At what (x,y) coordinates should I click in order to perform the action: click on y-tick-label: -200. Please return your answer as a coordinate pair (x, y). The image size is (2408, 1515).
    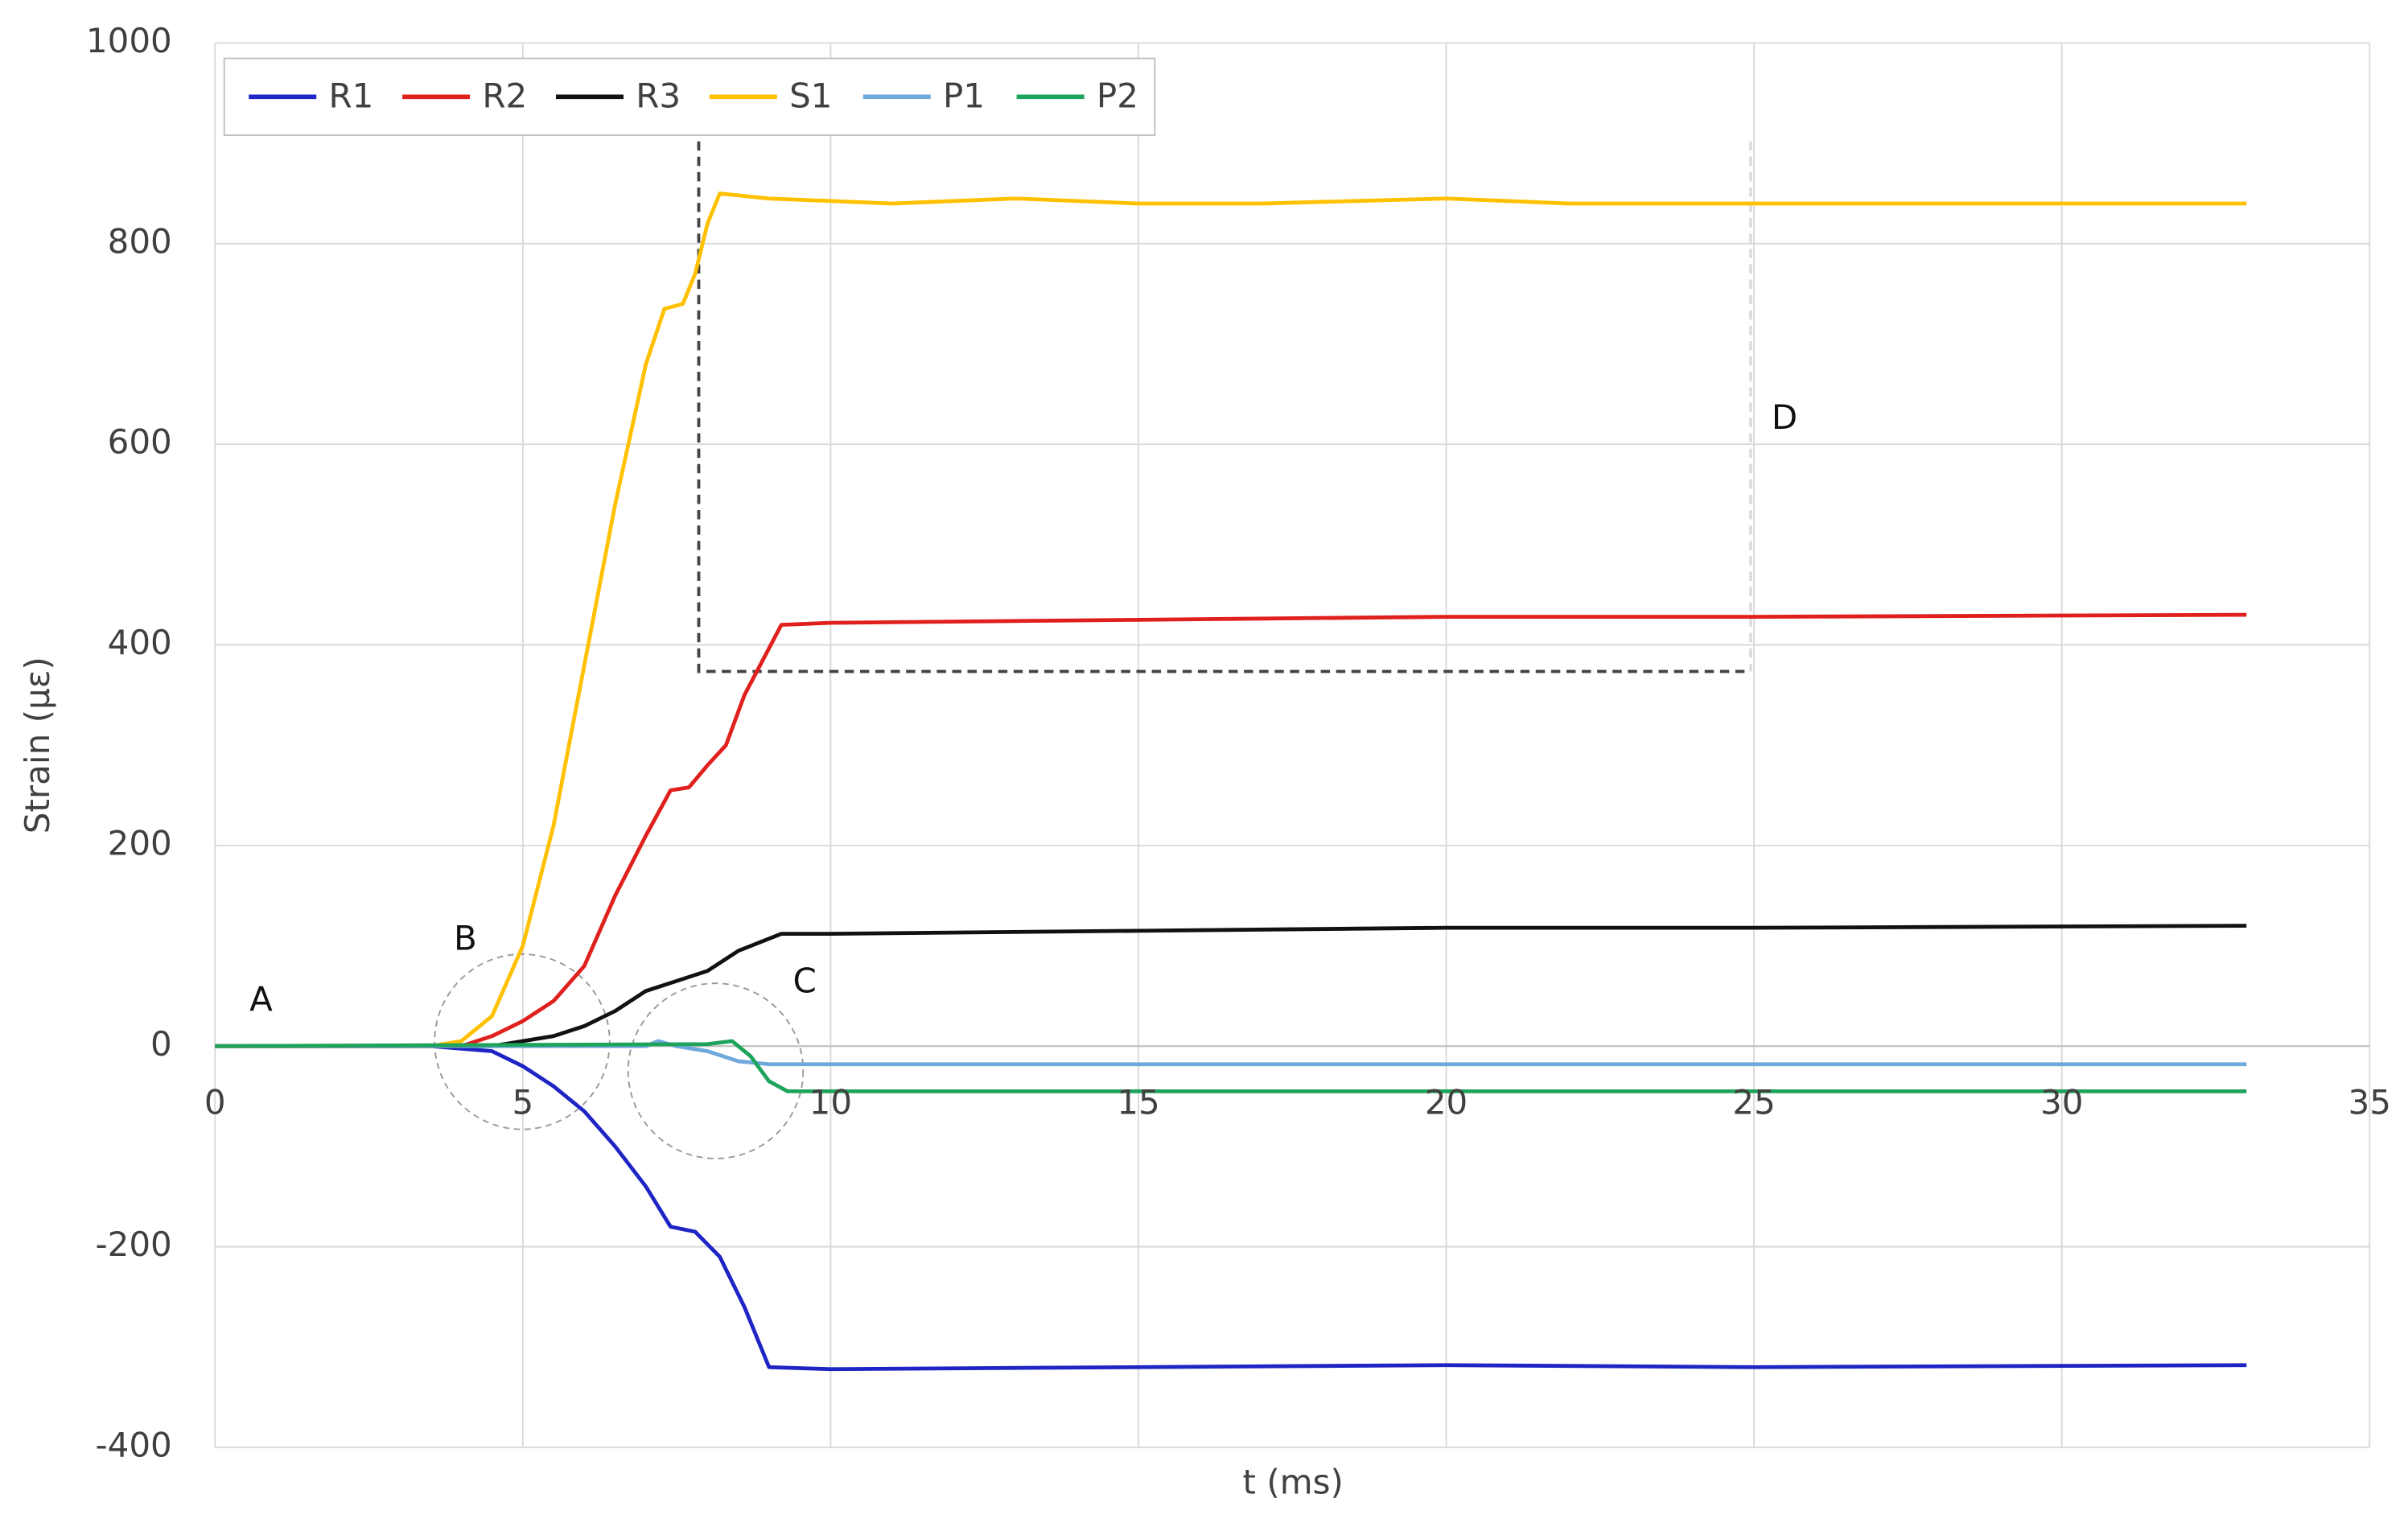
    Looking at the image, I should click on (133, 1244).